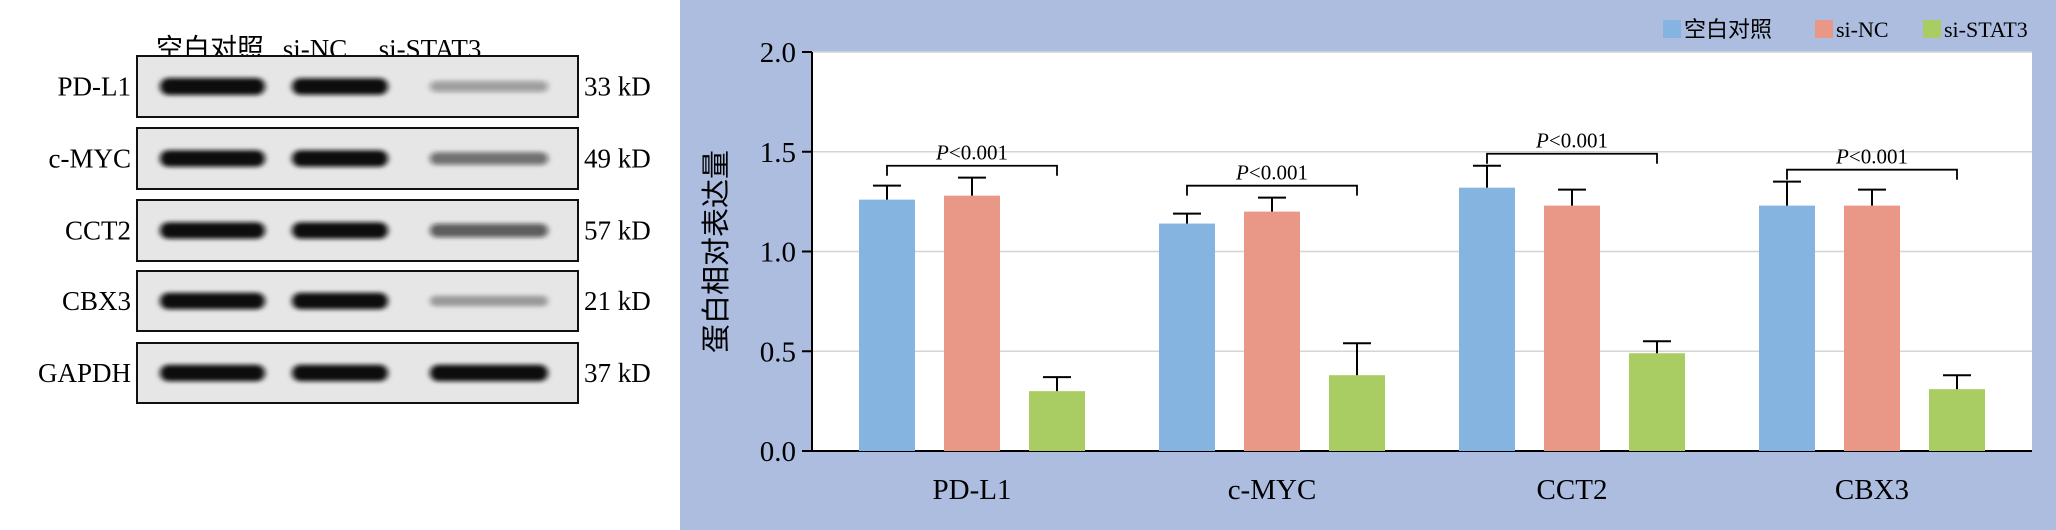 This screenshot has width=2056, height=530. Describe the element at coordinates (617, 231) in the screenshot. I see `molecular-weight-label: 57 kD` at that location.